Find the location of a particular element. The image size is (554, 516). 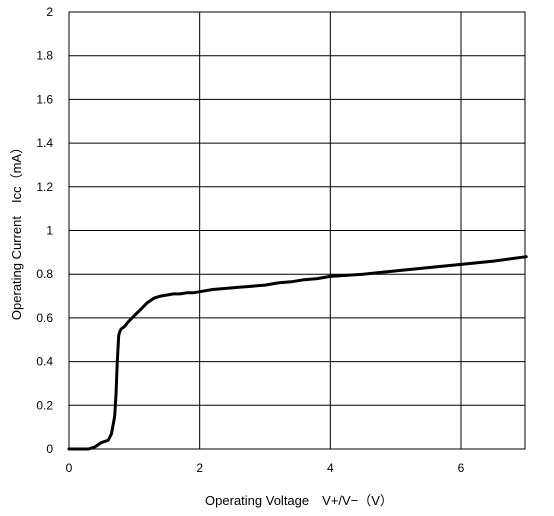

y-tick-label: 2 is located at coordinates (49, 12).